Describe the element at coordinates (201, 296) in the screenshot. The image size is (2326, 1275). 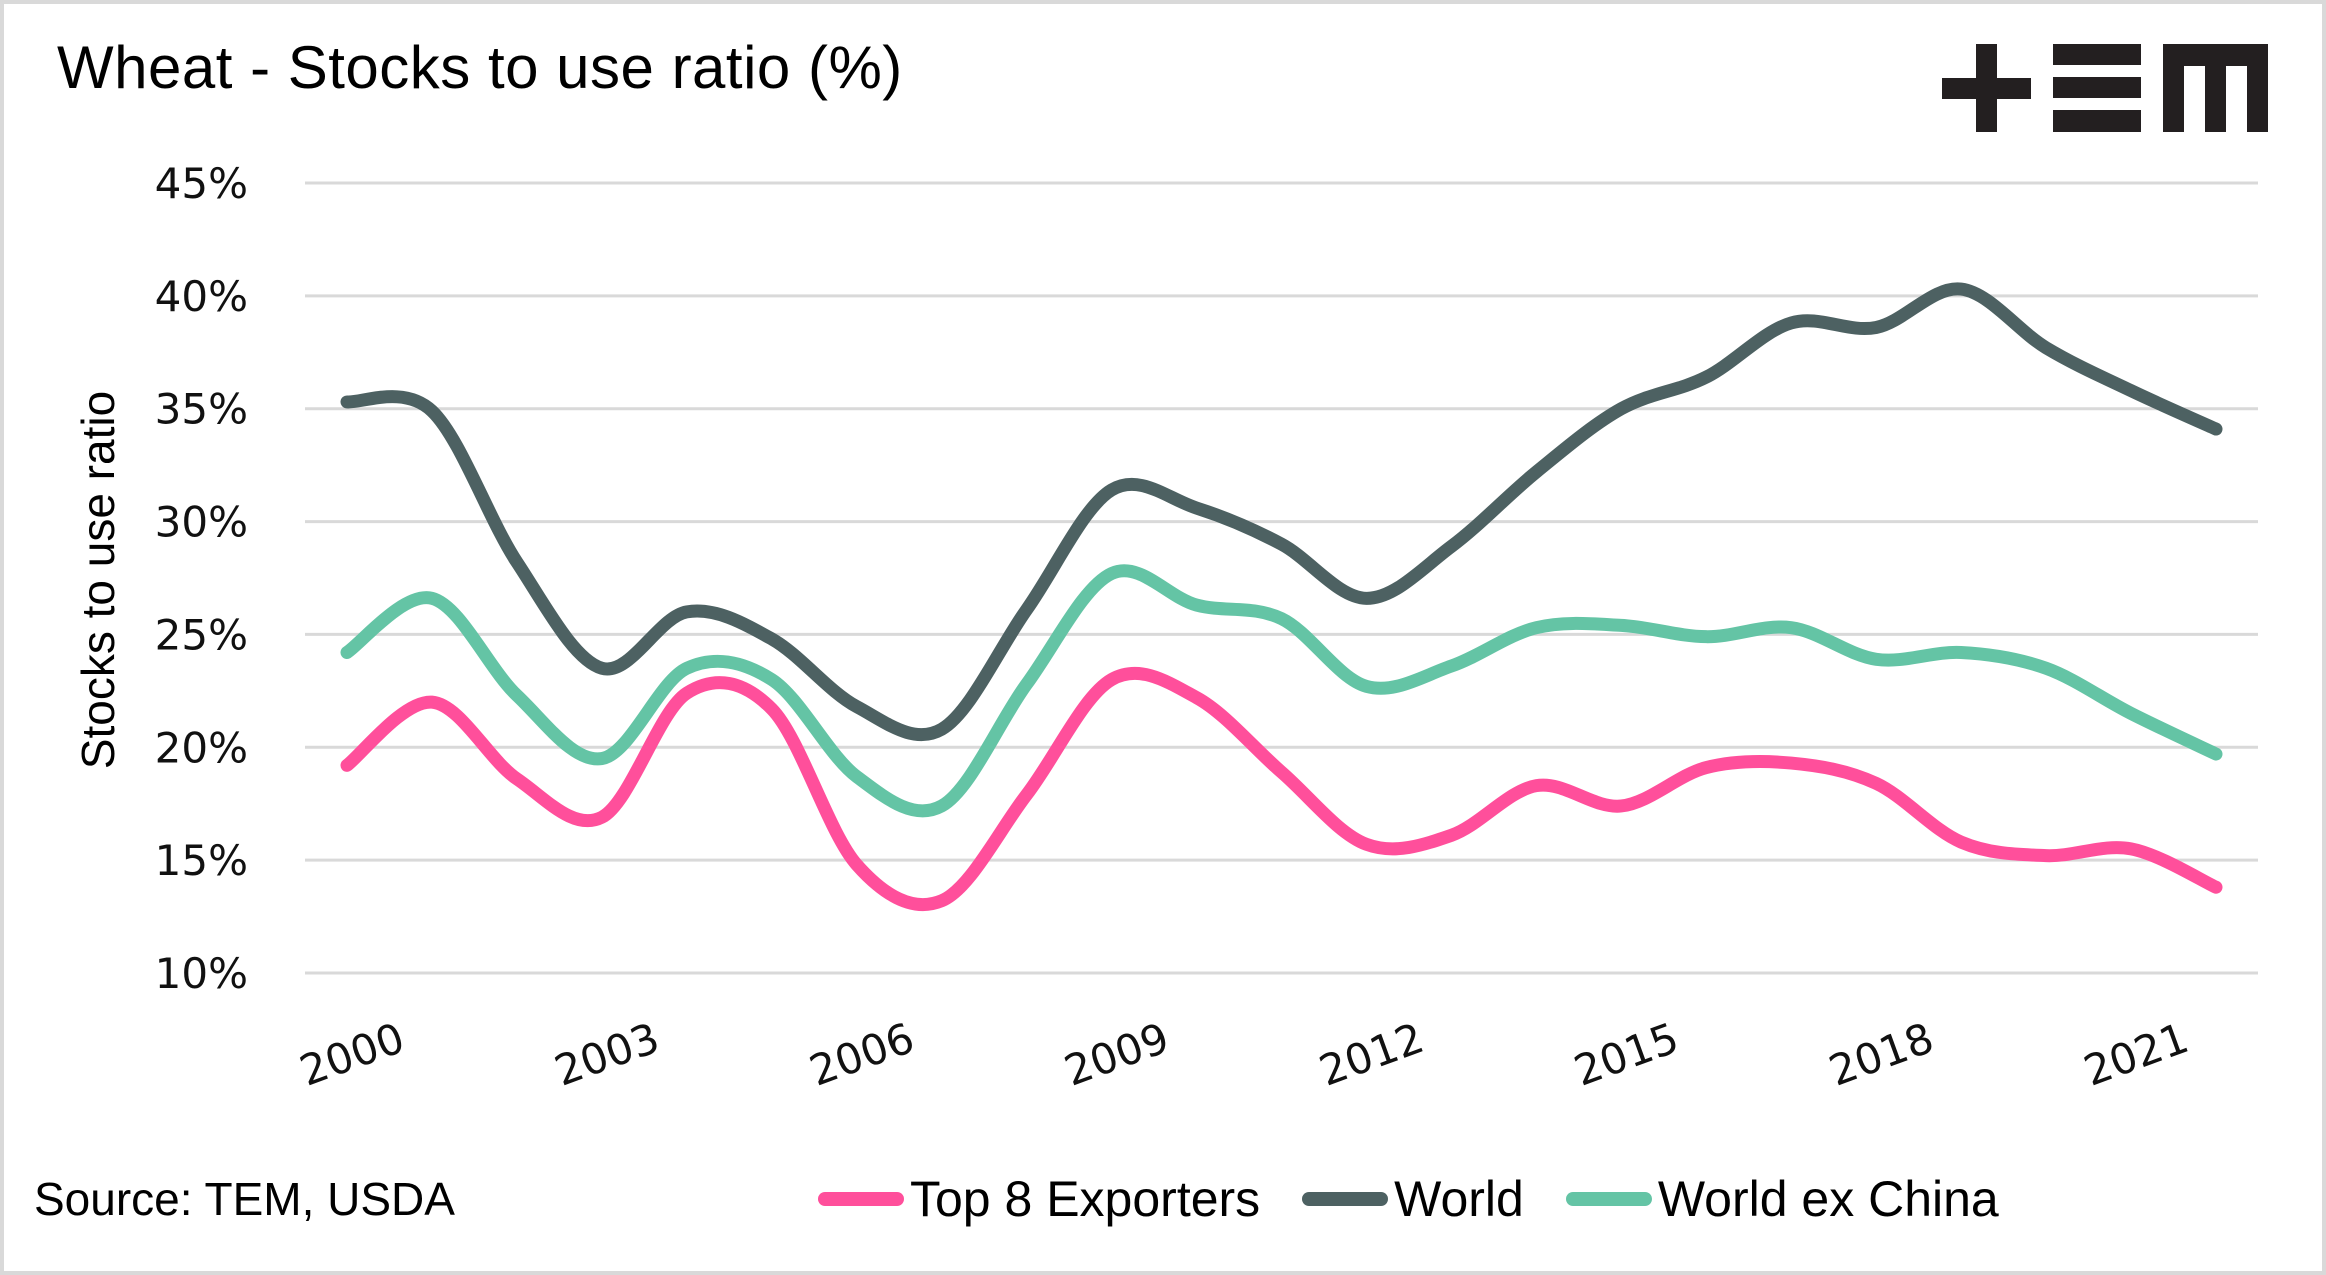
I see `y-tick-label: 40%` at that location.